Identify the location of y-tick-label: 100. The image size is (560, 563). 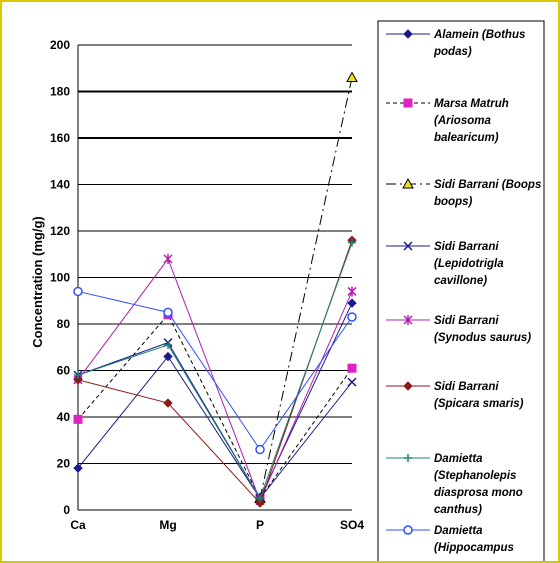
(60, 278).